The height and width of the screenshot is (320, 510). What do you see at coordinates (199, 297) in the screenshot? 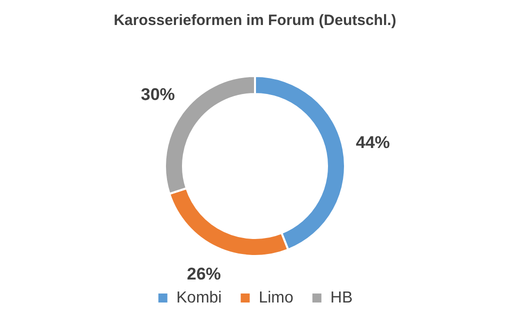
I see `legend-label: Kombi` at bounding box center [199, 297].